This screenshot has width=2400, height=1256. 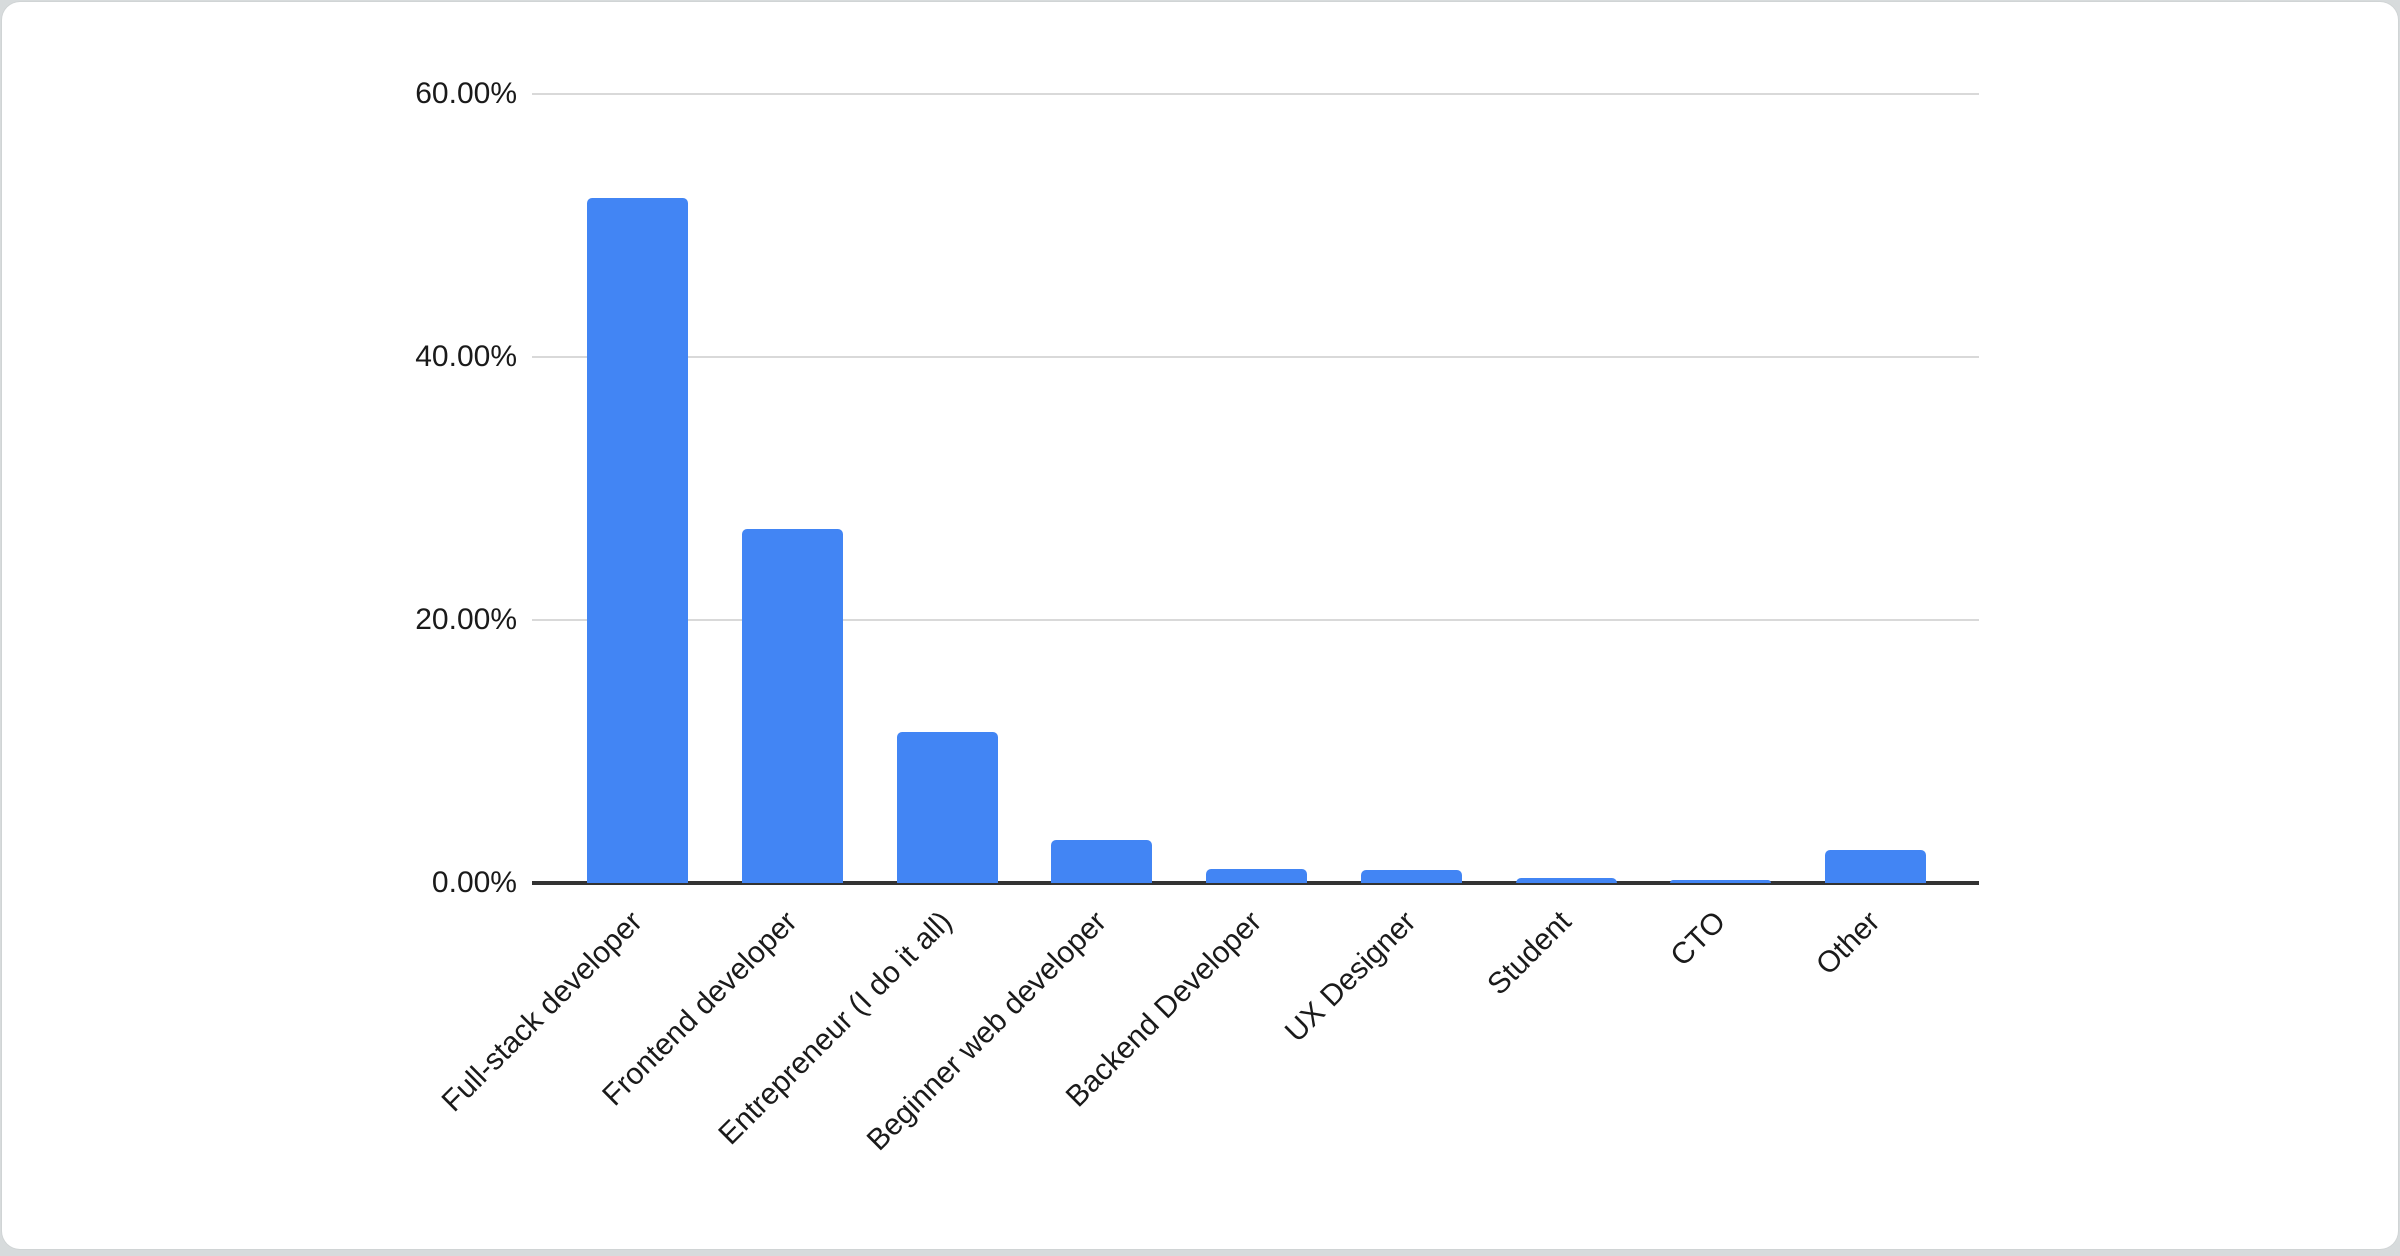 What do you see at coordinates (1848, 943) in the screenshot?
I see `x-axis-label: Other` at bounding box center [1848, 943].